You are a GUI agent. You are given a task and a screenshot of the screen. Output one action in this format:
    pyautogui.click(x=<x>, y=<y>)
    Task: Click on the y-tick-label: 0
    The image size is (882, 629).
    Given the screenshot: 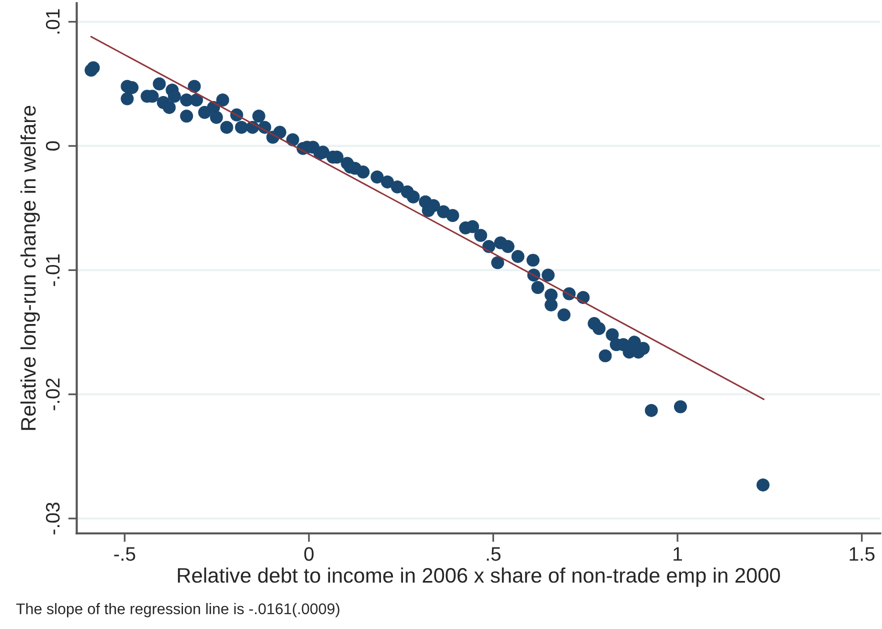 What is the action you would take?
    pyautogui.click(x=53, y=146)
    